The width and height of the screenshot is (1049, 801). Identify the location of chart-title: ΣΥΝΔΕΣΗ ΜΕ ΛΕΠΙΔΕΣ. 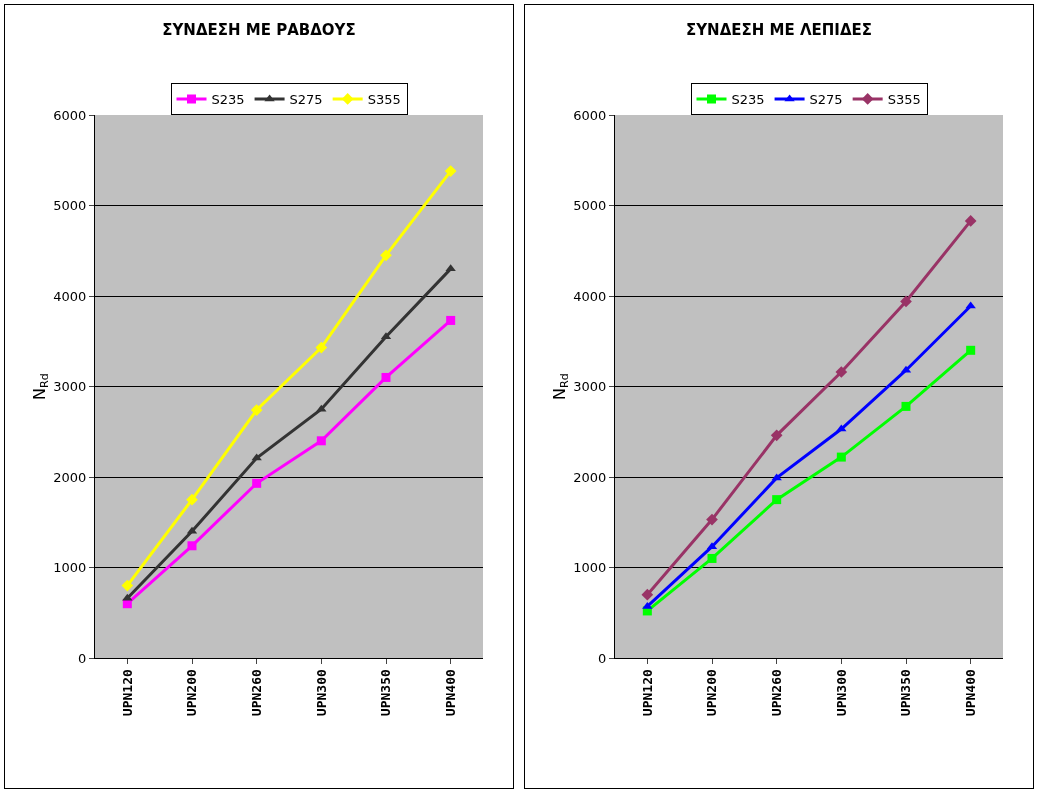
(779, 30).